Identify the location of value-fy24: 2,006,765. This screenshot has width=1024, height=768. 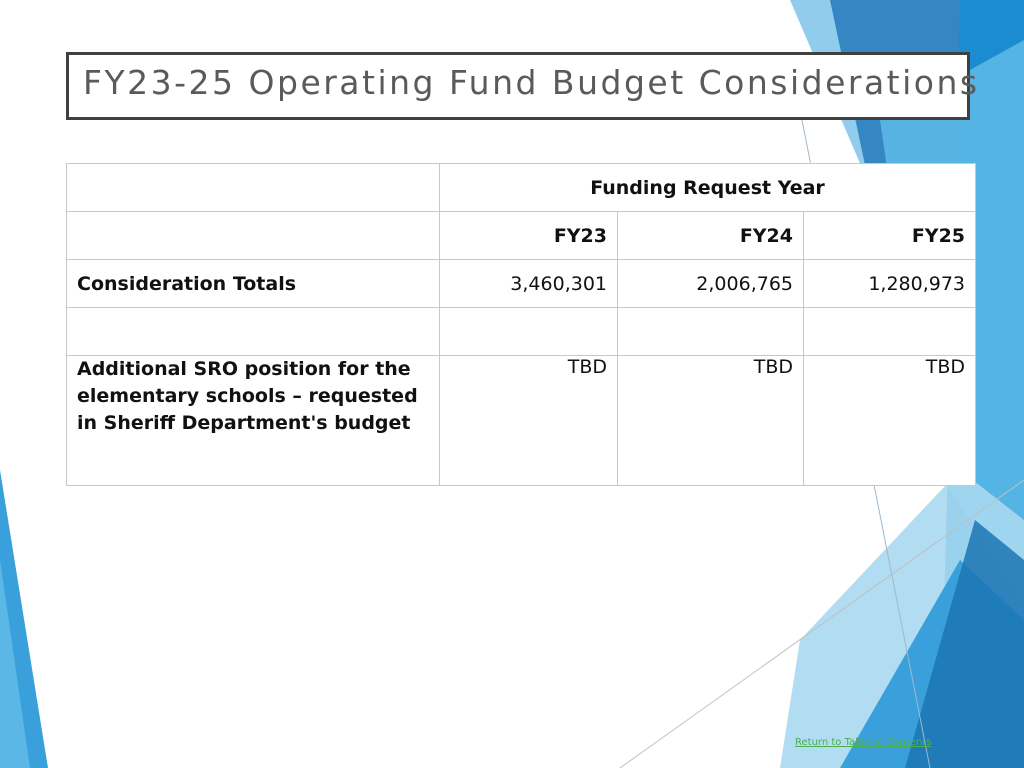
(710, 283).